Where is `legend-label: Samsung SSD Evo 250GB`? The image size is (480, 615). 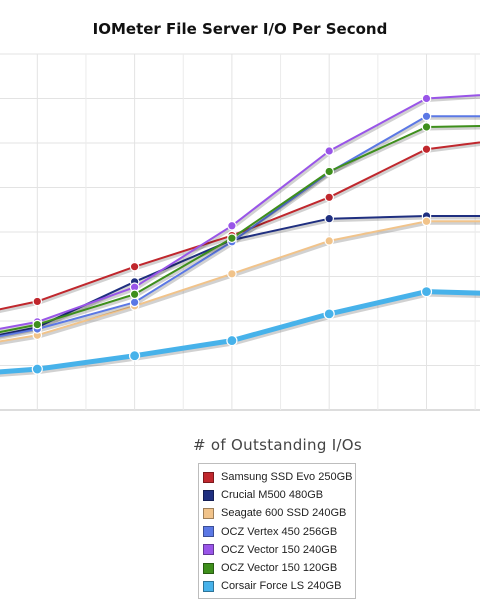
legend-label: Samsung SSD Evo 250GB is located at coordinates (287, 477).